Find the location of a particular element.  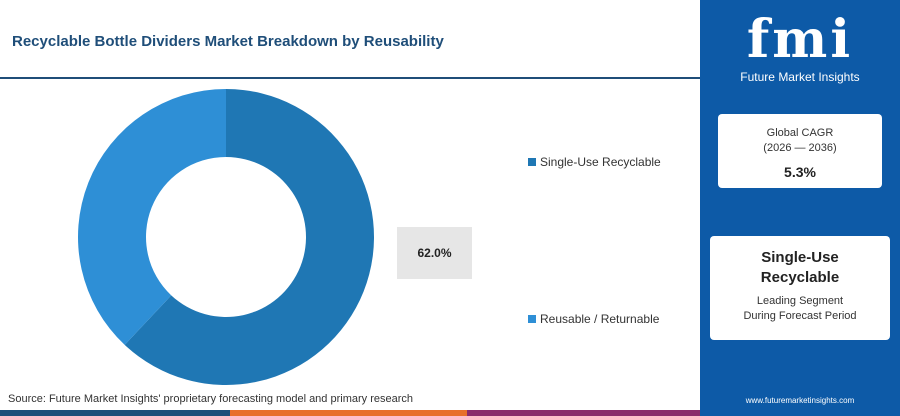

cagr-label: Global CAGR (2026 — 2036) is located at coordinates (800, 141).